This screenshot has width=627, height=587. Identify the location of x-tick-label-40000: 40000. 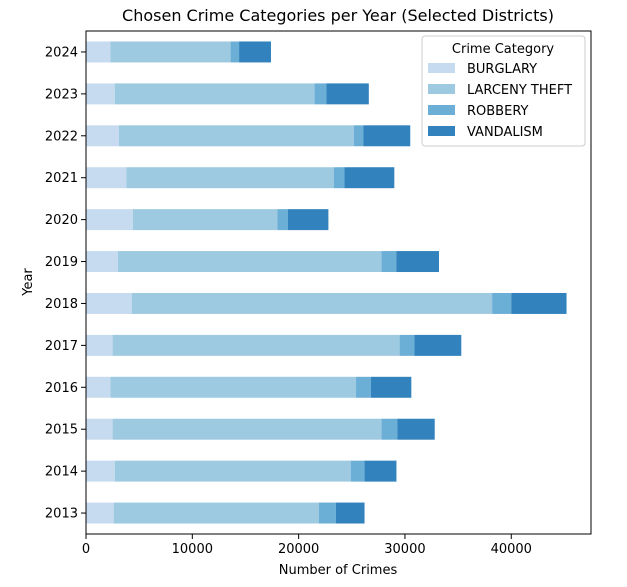
(511, 549).